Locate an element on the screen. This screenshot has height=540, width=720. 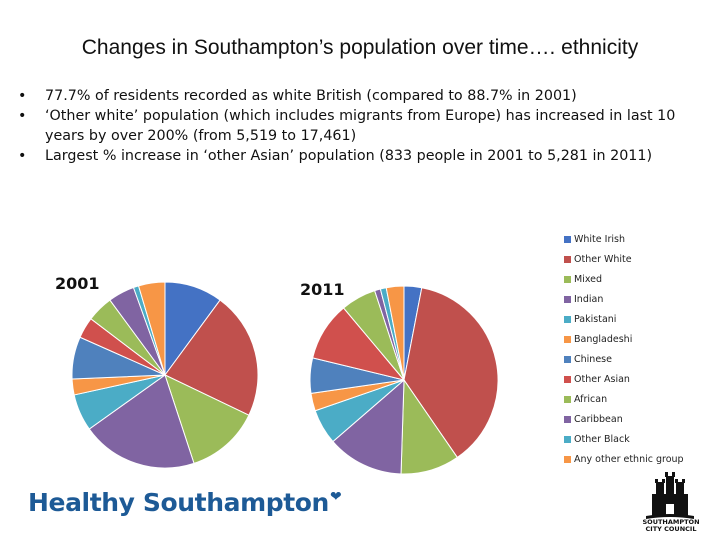
legend-label: White Irish is located at coordinates (599, 239).